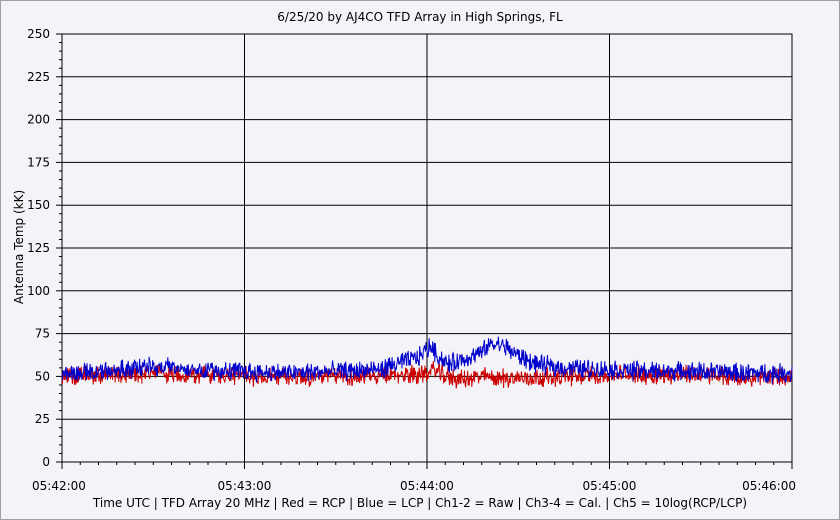  I want to click on series-line-lcp, so click(427, 360).